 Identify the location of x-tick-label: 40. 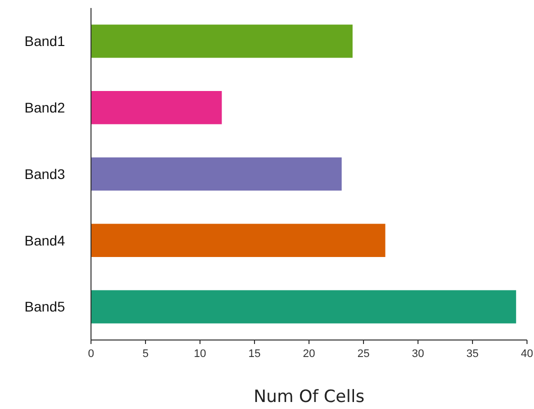
(527, 354).